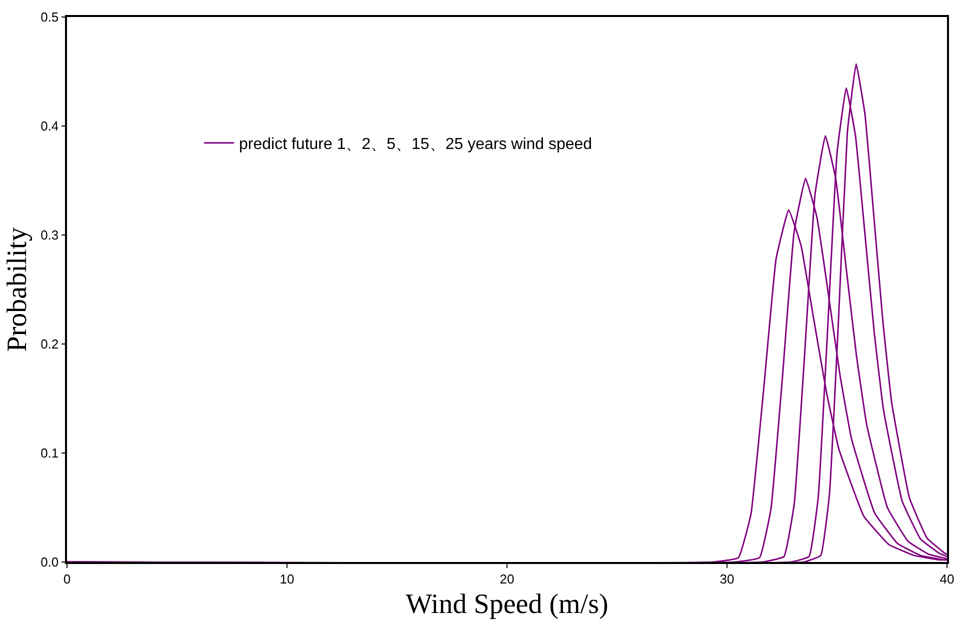  I want to click on x-tick-label: 0, so click(67, 578).